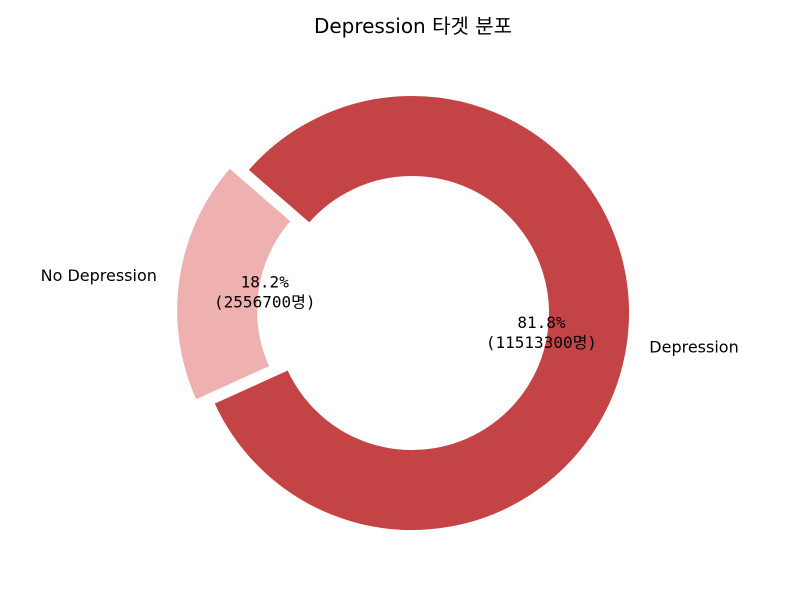 This screenshot has height=600, width=800. I want to click on category-label-no-depression: No Depression, so click(99, 275).